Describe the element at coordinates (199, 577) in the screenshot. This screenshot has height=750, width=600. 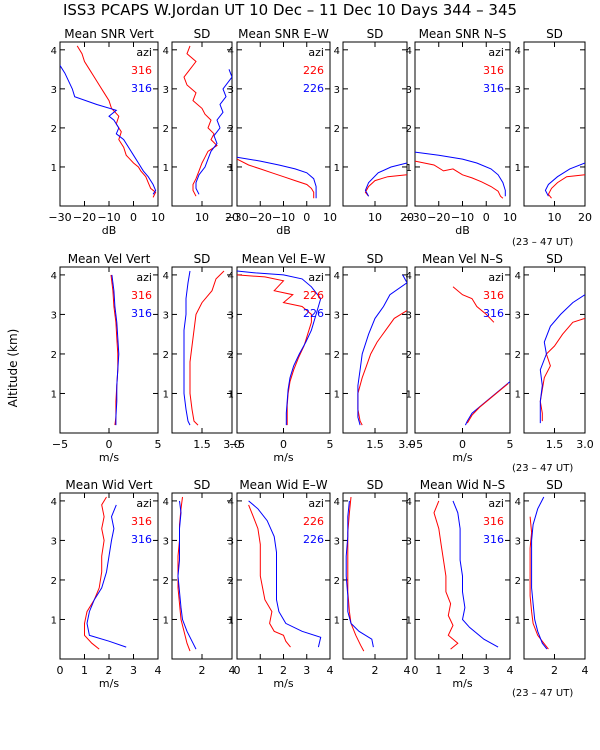
I see `panel-2-1: SD 1 2 3 4 2 4` at that location.